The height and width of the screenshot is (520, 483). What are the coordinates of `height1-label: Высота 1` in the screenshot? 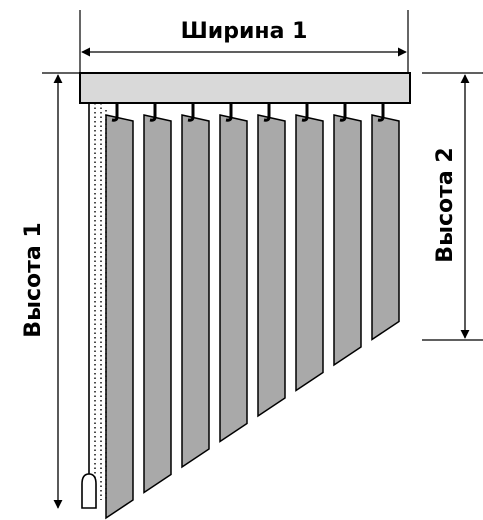 It's located at (33, 279).